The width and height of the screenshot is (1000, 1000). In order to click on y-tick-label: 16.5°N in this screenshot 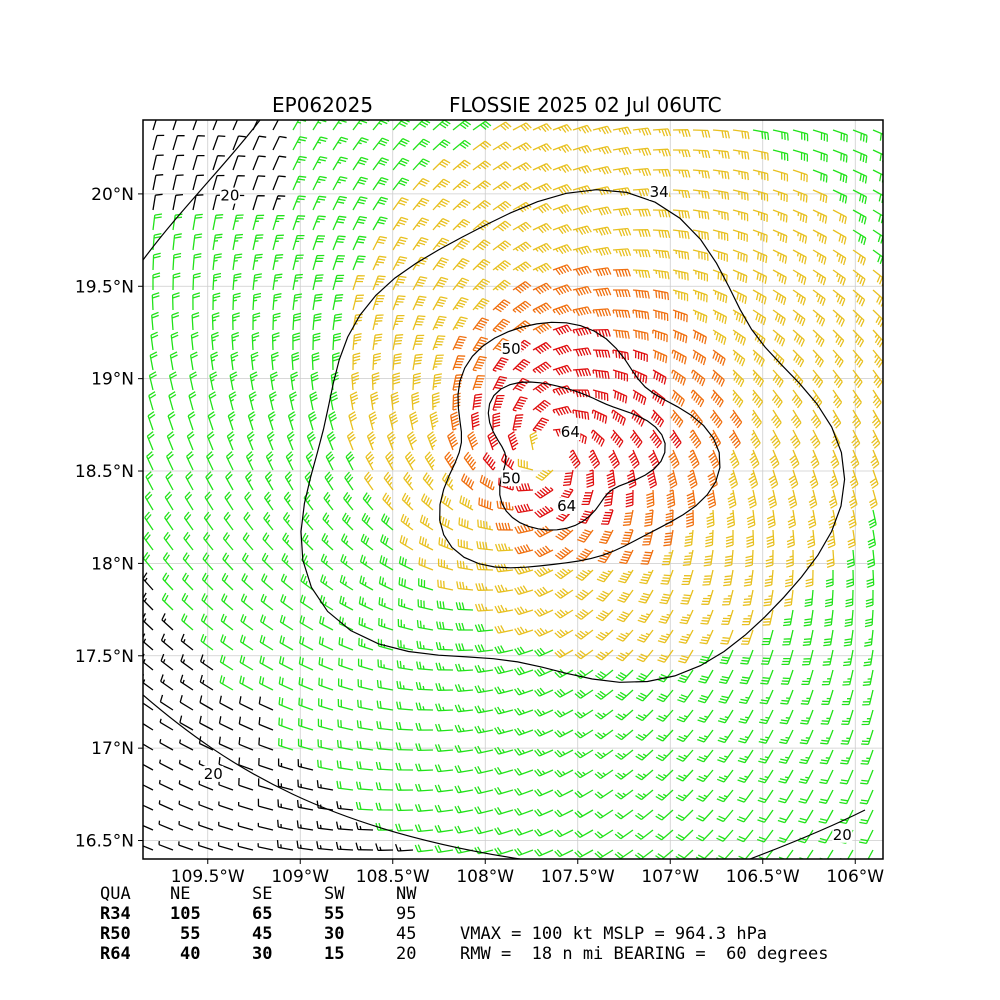, I will do `click(104, 842)`.